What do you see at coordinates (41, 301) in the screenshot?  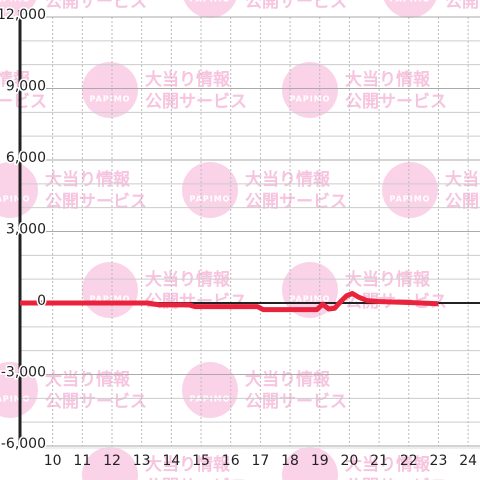 I see `y-tick-label: 0` at bounding box center [41, 301].